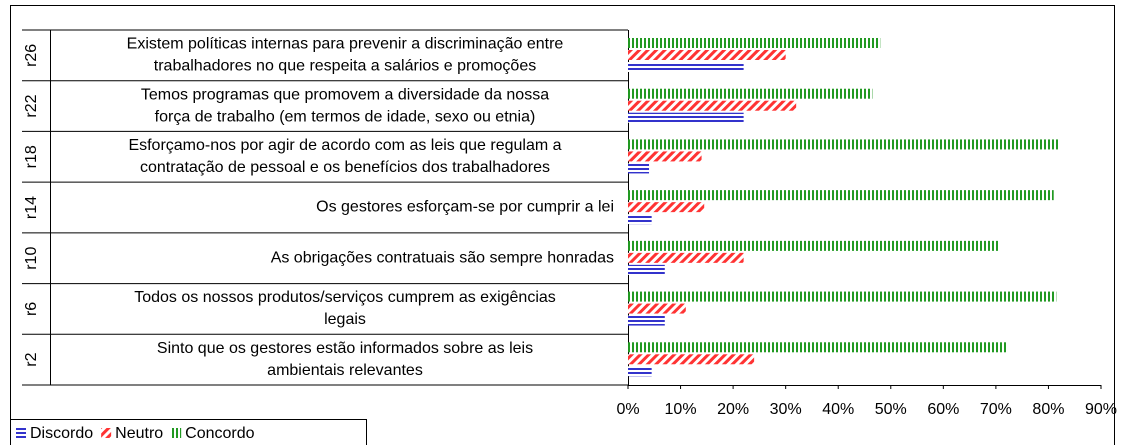  What do you see at coordinates (139, 433) in the screenshot?
I see `legend-label: Neutro` at bounding box center [139, 433].